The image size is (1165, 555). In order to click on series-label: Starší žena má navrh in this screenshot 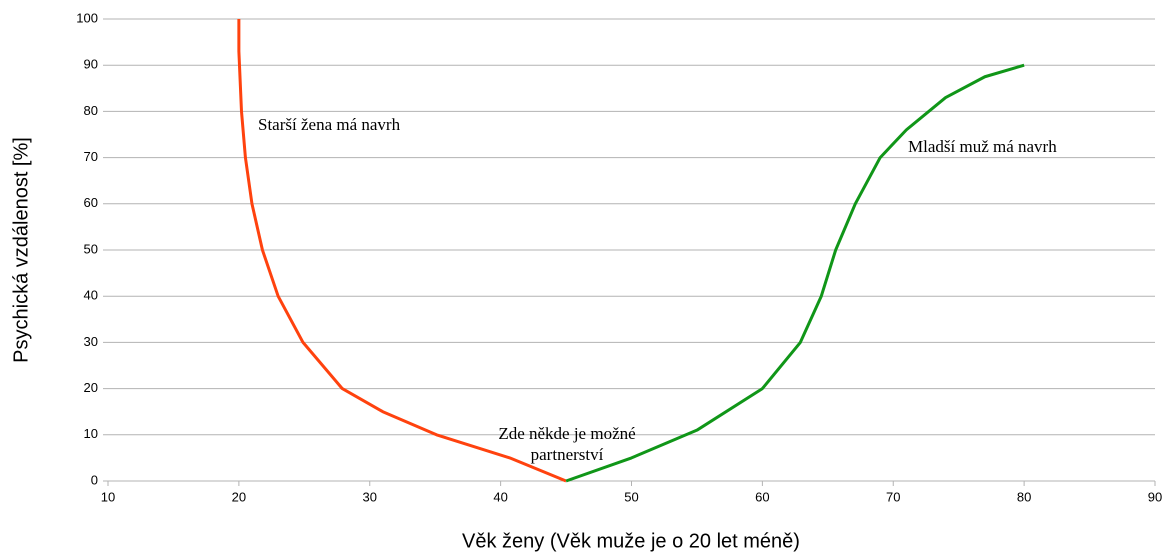, I will do `click(329, 124)`.